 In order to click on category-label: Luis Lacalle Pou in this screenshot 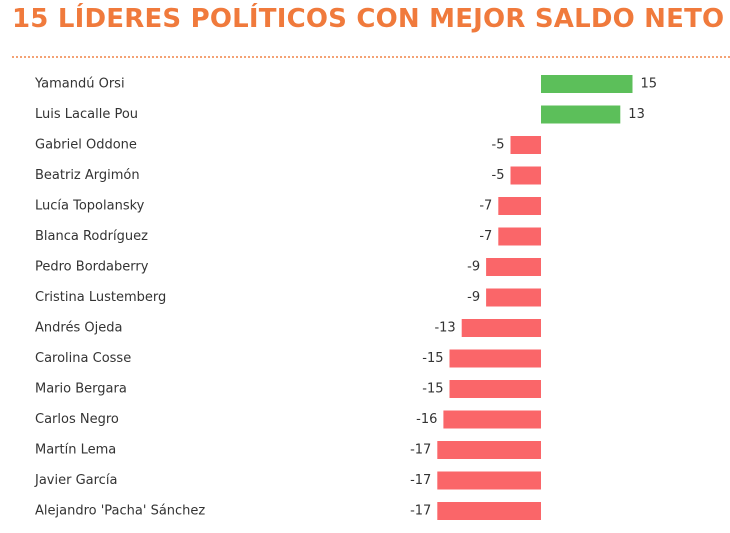, I will do `click(86, 114)`.